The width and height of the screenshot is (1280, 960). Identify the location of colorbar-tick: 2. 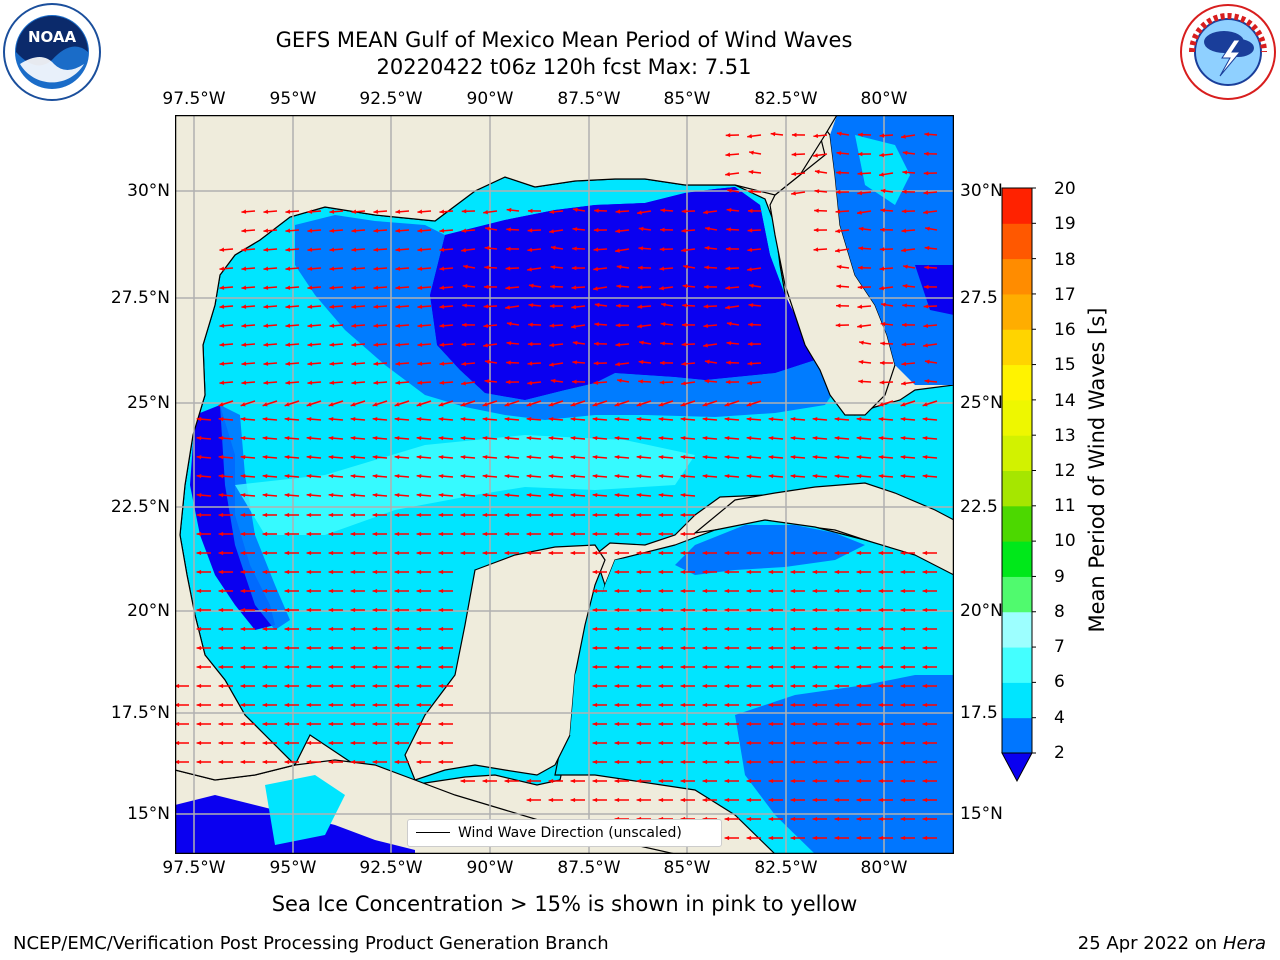
(1059, 753).